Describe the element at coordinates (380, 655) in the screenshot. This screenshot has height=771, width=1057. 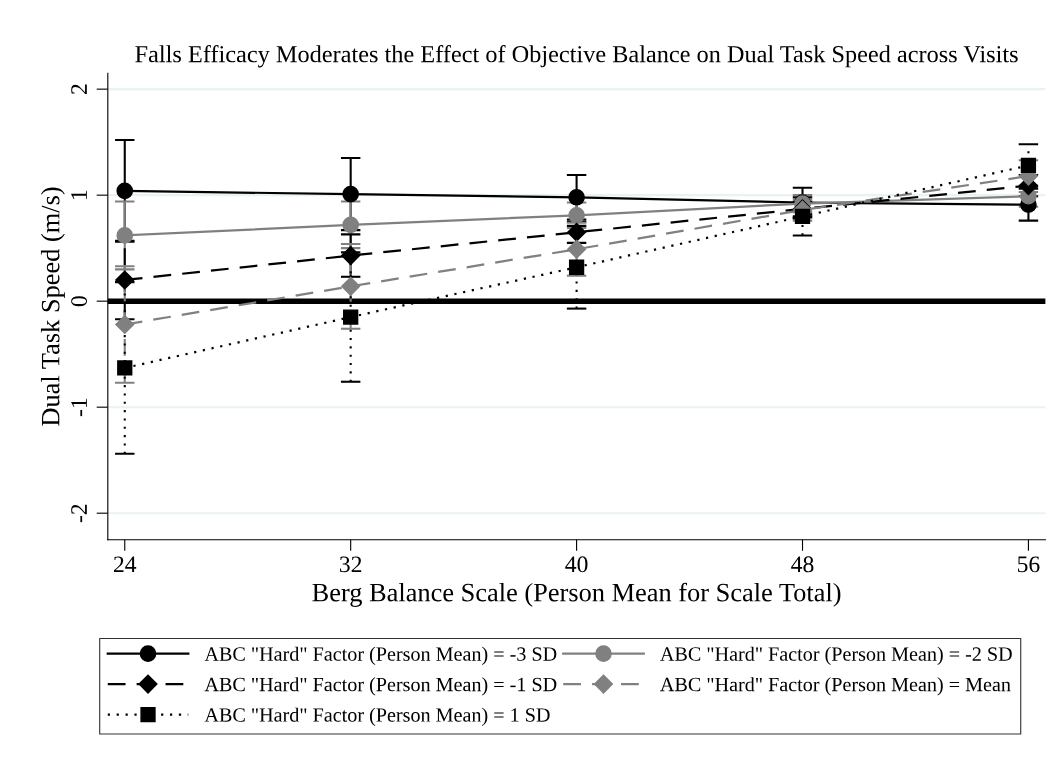
I see `legend-label: ABC "Hard" Factor (Person Mean) = -3 SD` at that location.